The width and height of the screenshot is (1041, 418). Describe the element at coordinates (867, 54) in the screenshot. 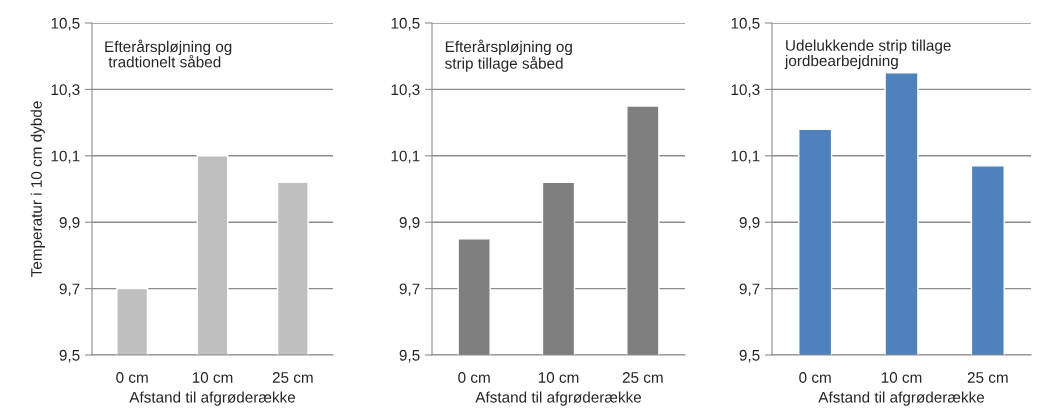

I see `text: Udelukkende strip tillage jordbearbejdning` at that location.